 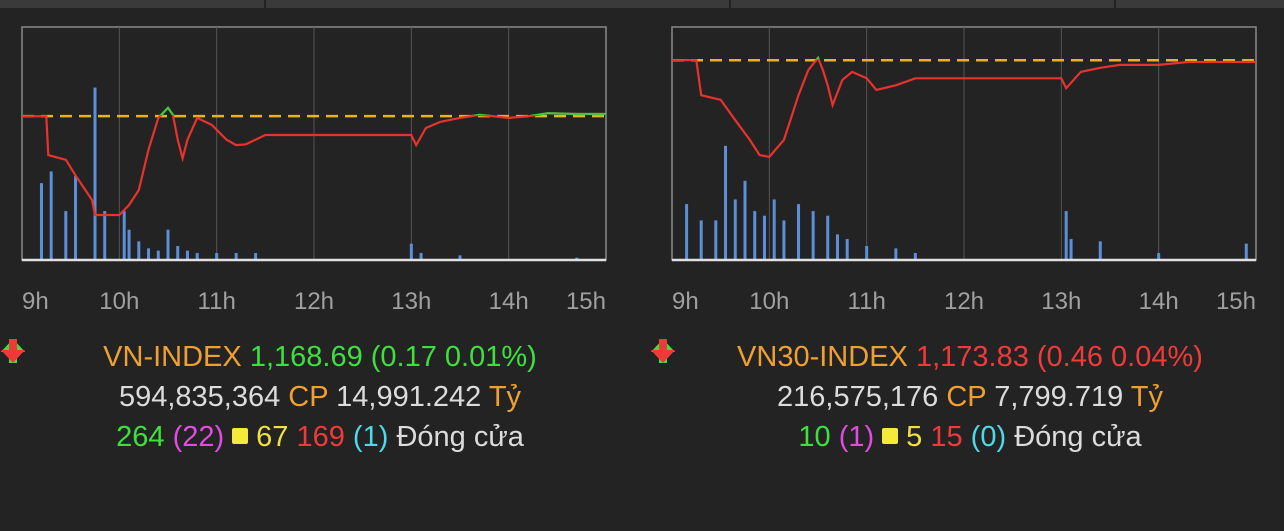 I want to click on unchanged: 5, so click(x=914, y=437).